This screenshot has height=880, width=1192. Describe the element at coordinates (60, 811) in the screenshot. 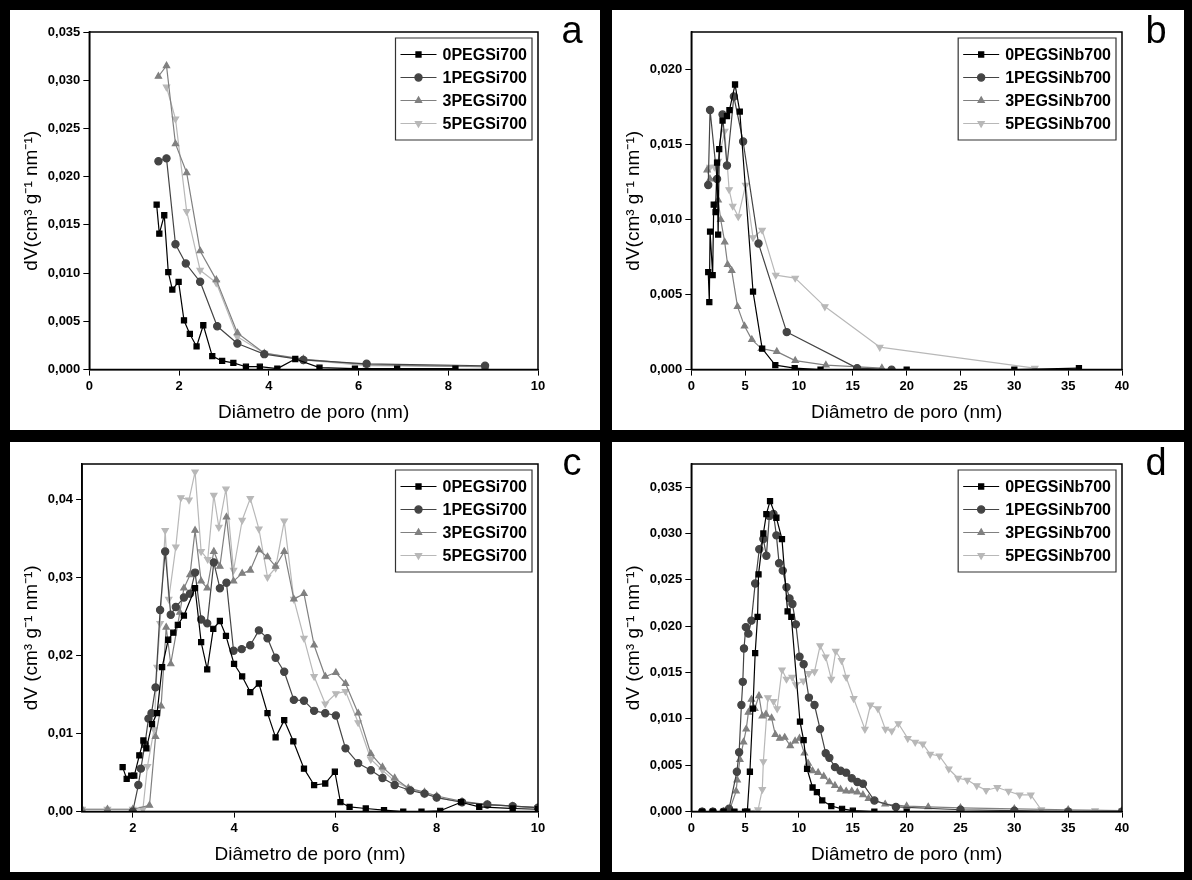

I see `y-tick-label: 0,00` at that location.